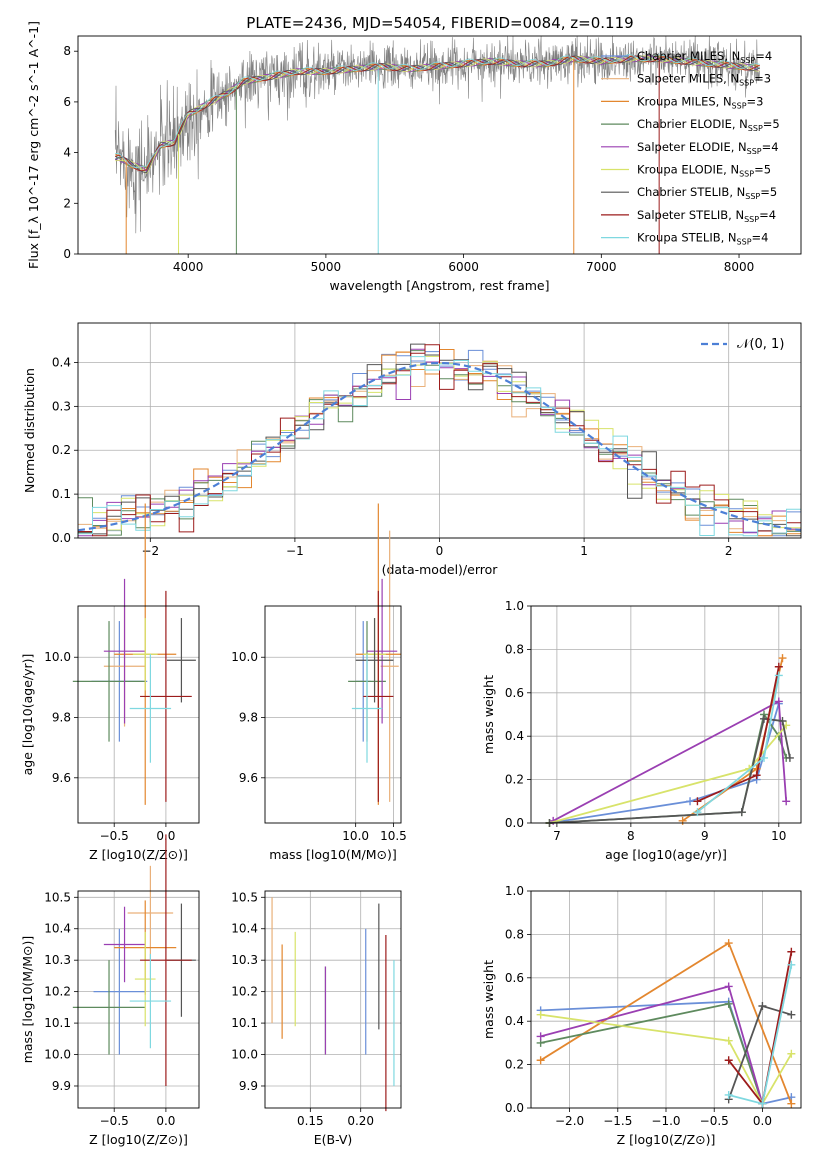 The width and height of the screenshot is (819, 1170). What do you see at coordinates (150, 551) in the screenshot?
I see `x-tick-label: −2` at bounding box center [150, 551].